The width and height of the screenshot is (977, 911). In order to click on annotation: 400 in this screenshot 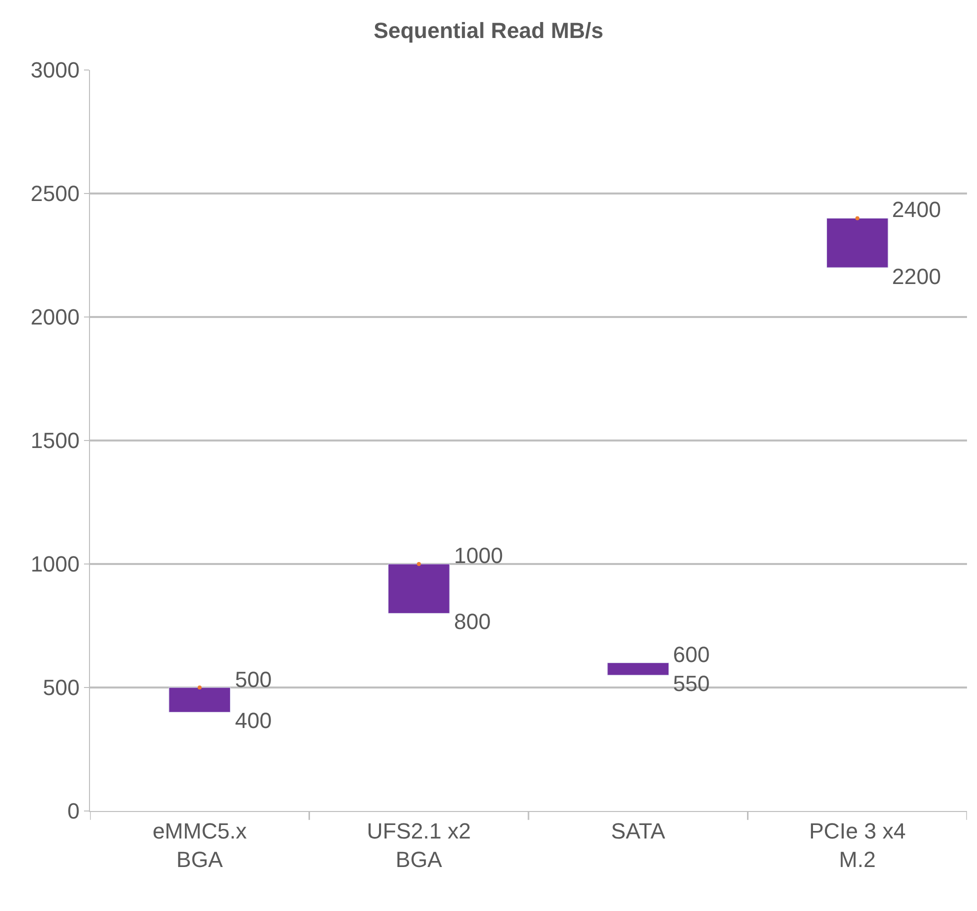, I will do `click(253, 720)`.